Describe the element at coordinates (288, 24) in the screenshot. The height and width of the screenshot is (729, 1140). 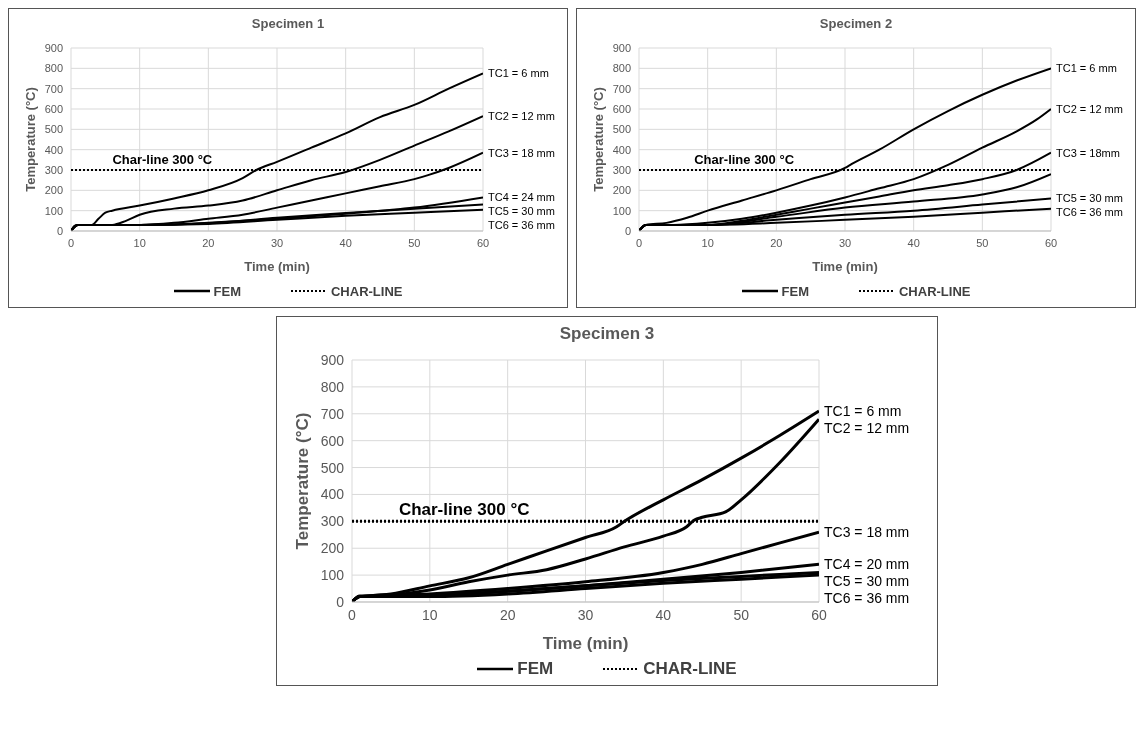
I see `chart-title: Specimen 1` at that location.